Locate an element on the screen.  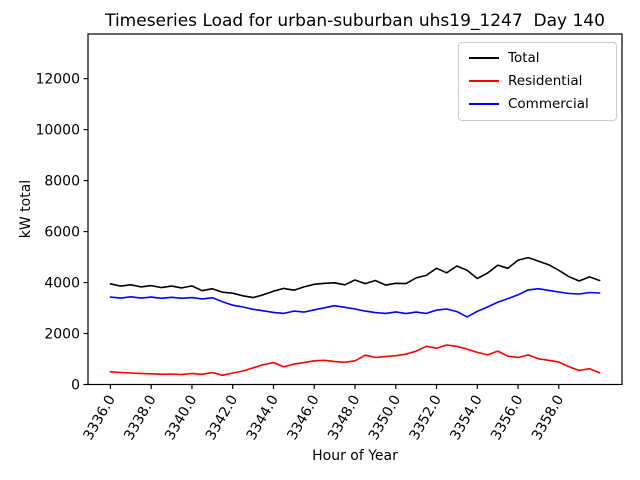
residential-line-swatch is located at coordinates (484, 81).